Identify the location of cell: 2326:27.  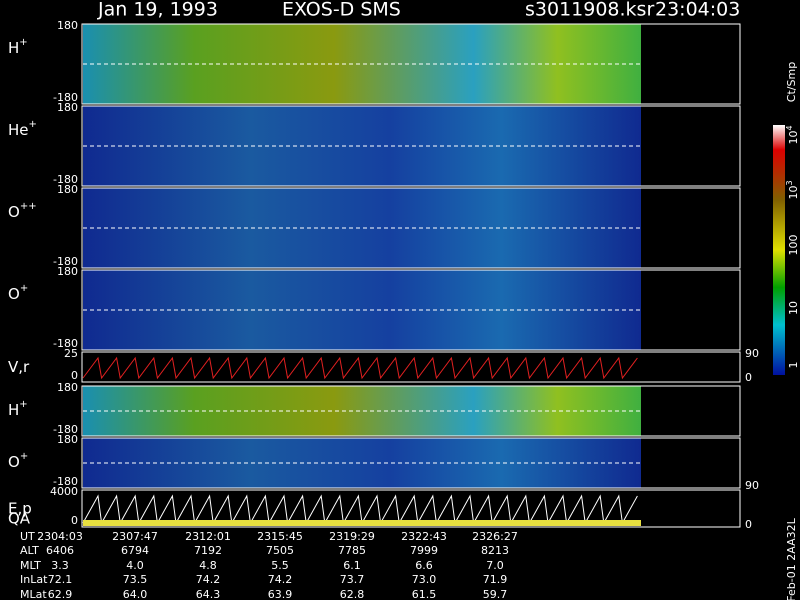
(495, 536).